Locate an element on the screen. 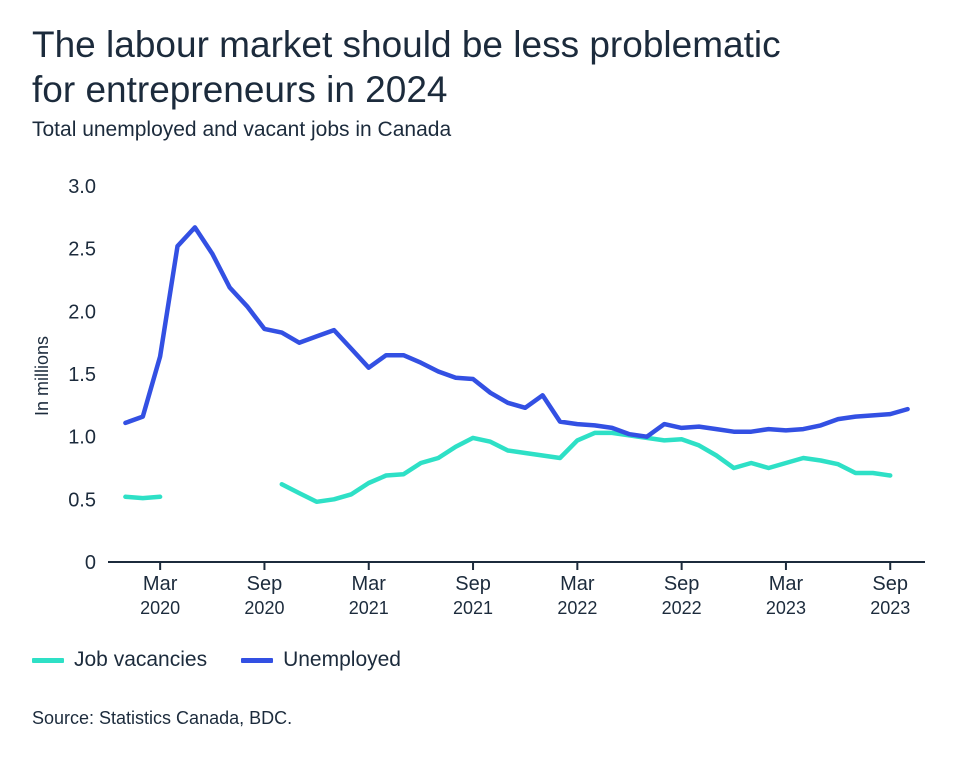 Image resolution: width=960 pixels, height=759 pixels. y-tick-label: 2.5 is located at coordinates (82, 250).